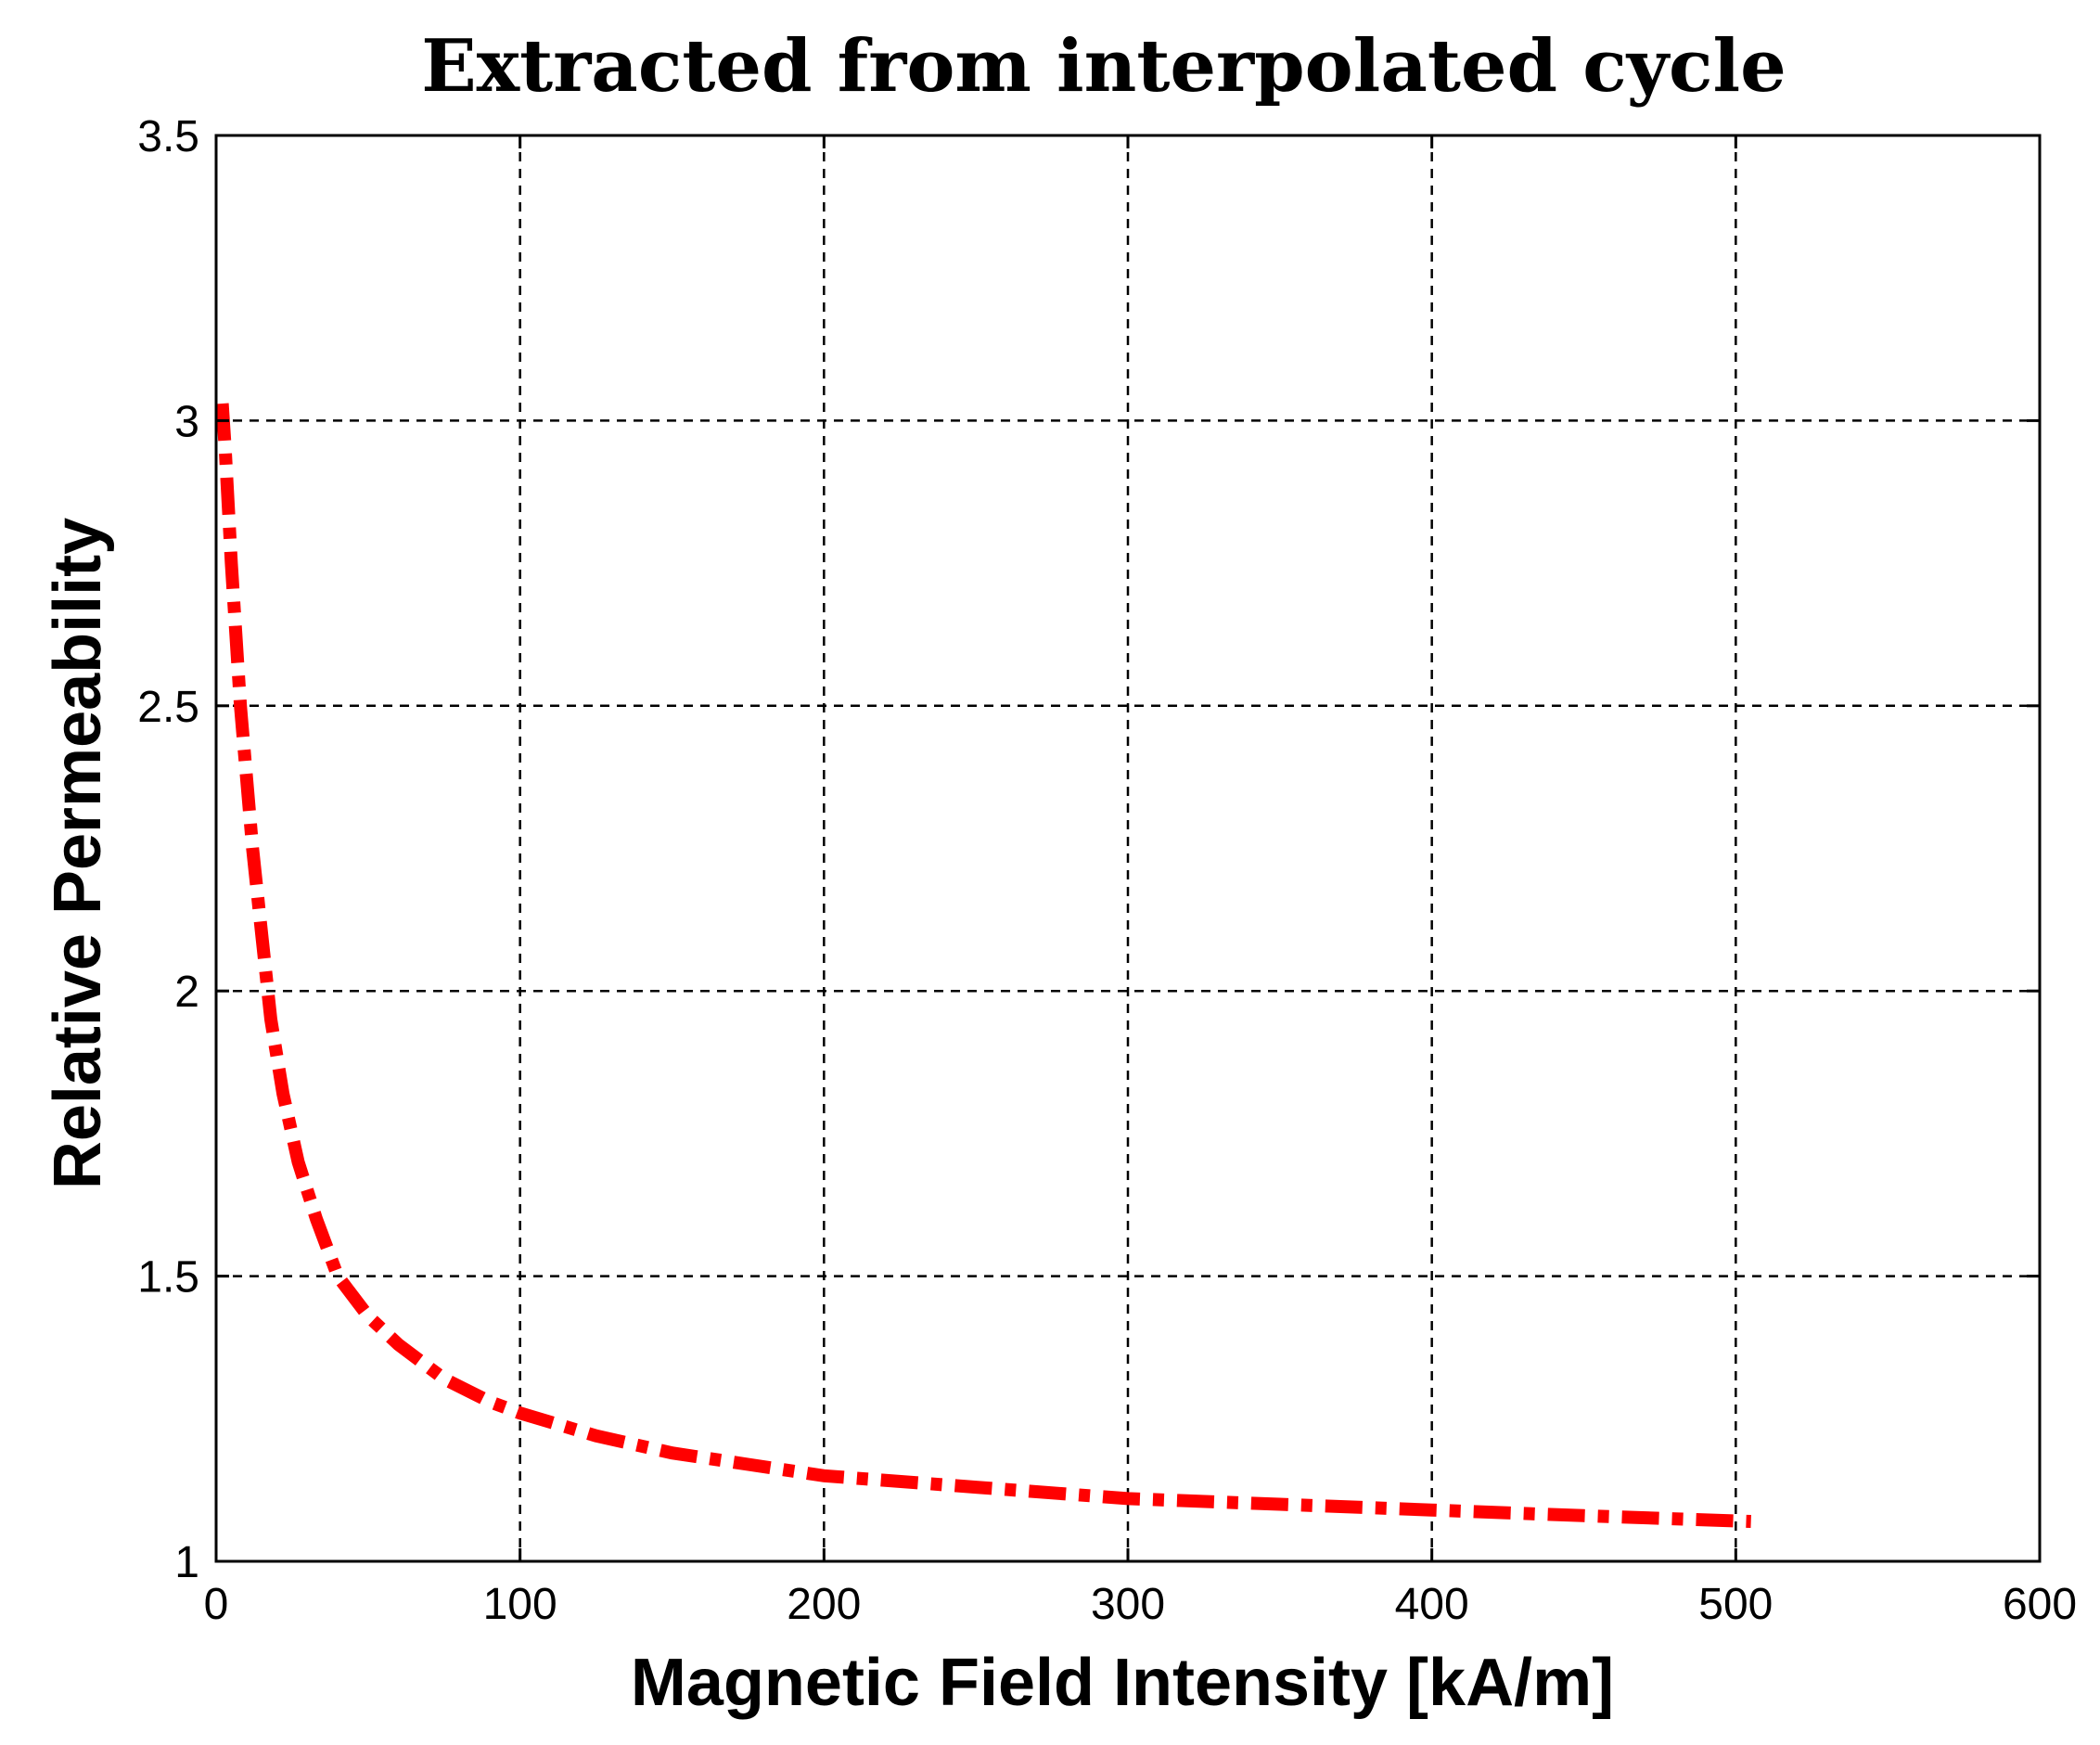  Describe the element at coordinates (168, 136) in the screenshot. I see `y-tick-label: 3.5` at that location.